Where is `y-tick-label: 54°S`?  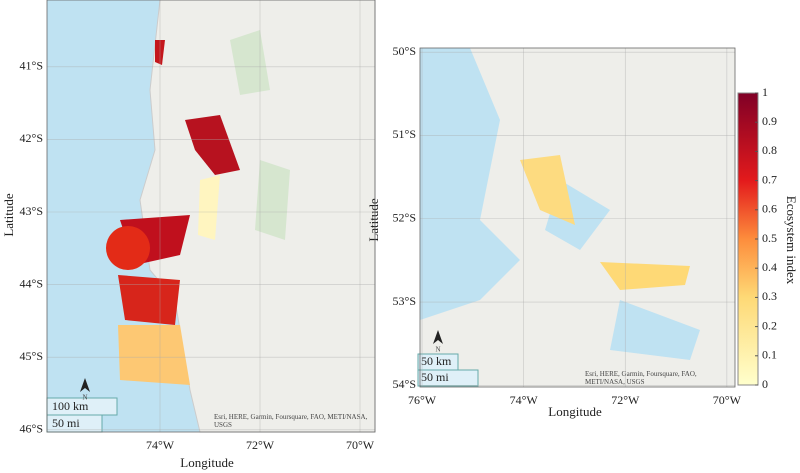 y-tick-label: 54°S is located at coordinates (404, 384).